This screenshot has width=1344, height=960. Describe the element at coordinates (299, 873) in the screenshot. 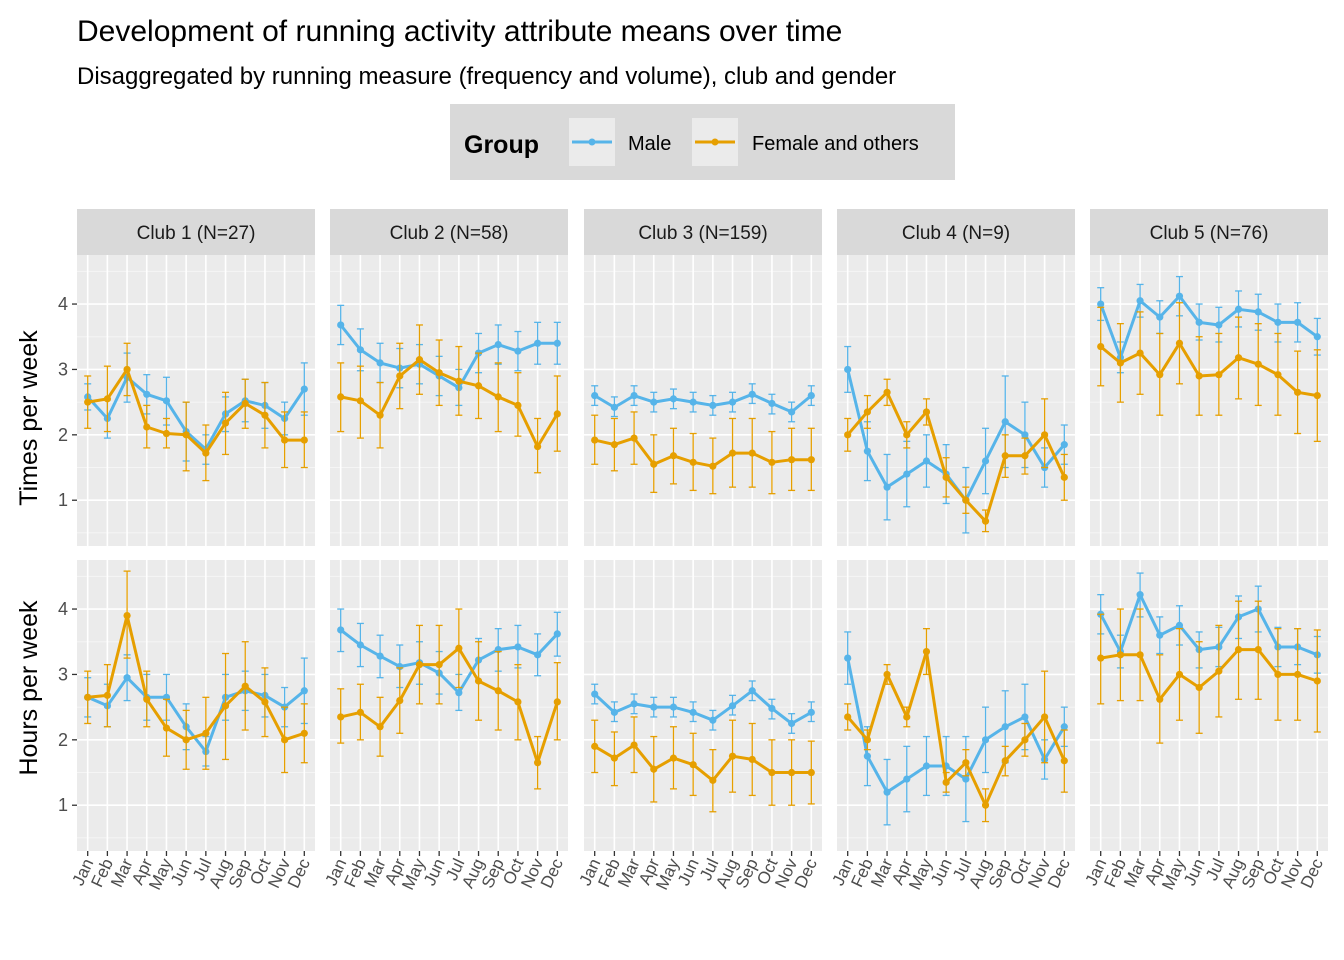

I see `x-tick-label: Dec` at that location.